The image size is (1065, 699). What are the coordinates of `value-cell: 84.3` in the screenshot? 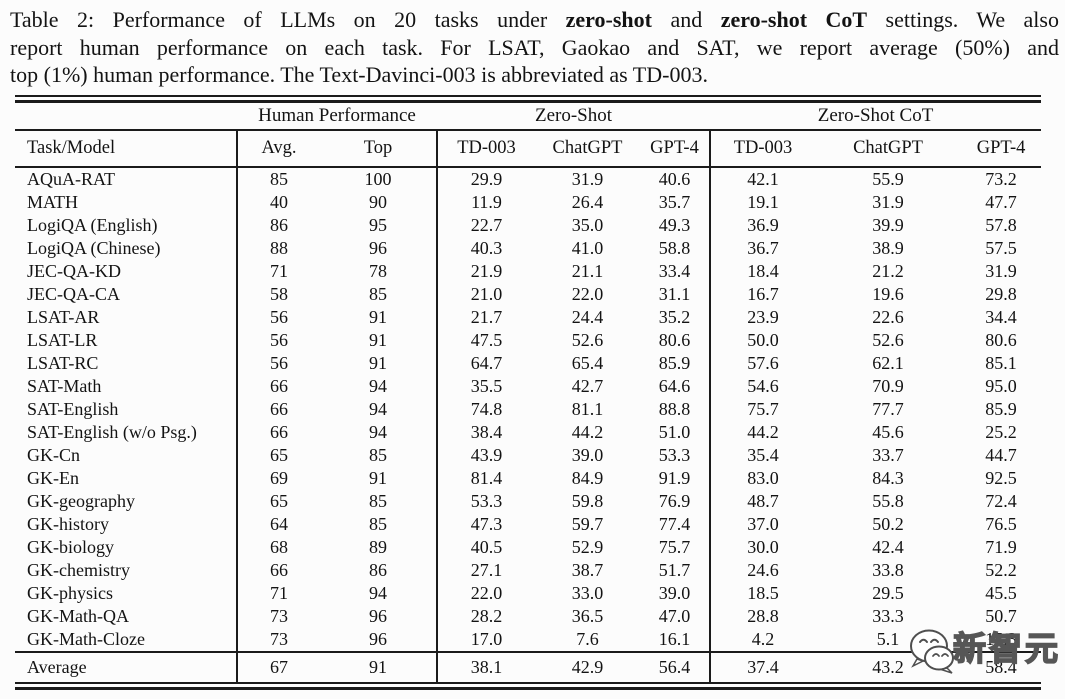 It's located at (888, 477).